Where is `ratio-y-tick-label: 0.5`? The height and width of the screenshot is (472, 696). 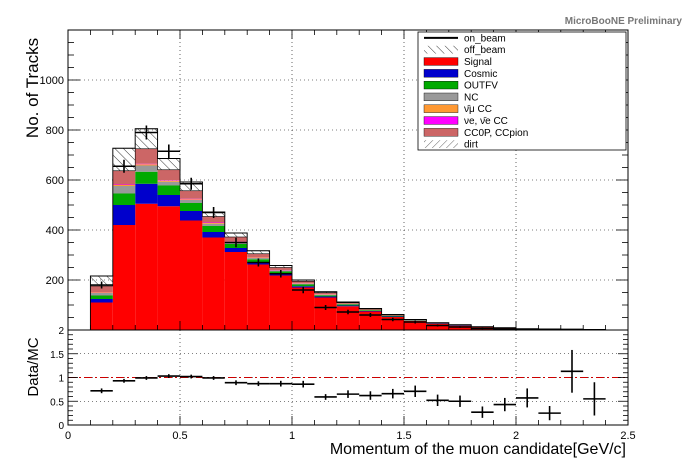
ratio-y-tick-label: 0.5 is located at coordinates (57, 402).